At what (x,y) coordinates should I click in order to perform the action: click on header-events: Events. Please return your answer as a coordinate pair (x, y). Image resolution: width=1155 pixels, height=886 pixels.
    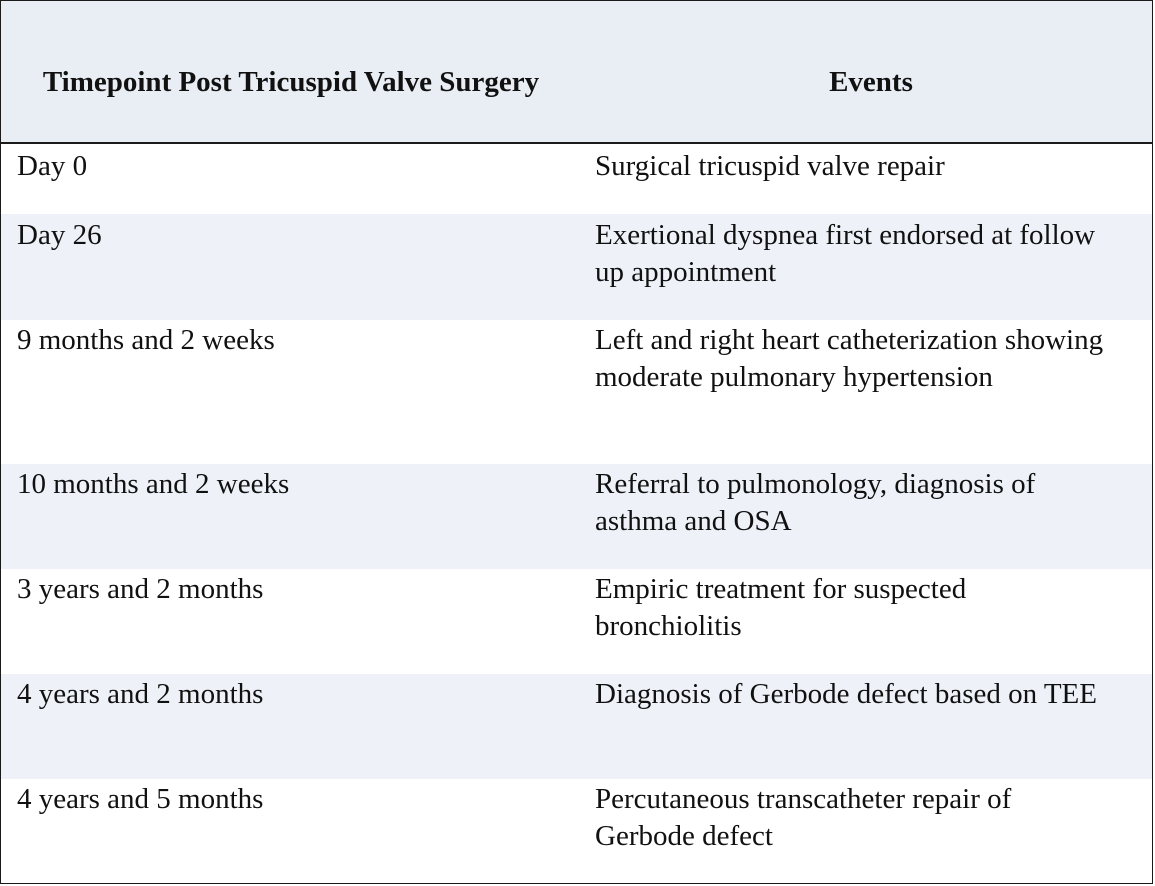
    Looking at the image, I should click on (871, 82).